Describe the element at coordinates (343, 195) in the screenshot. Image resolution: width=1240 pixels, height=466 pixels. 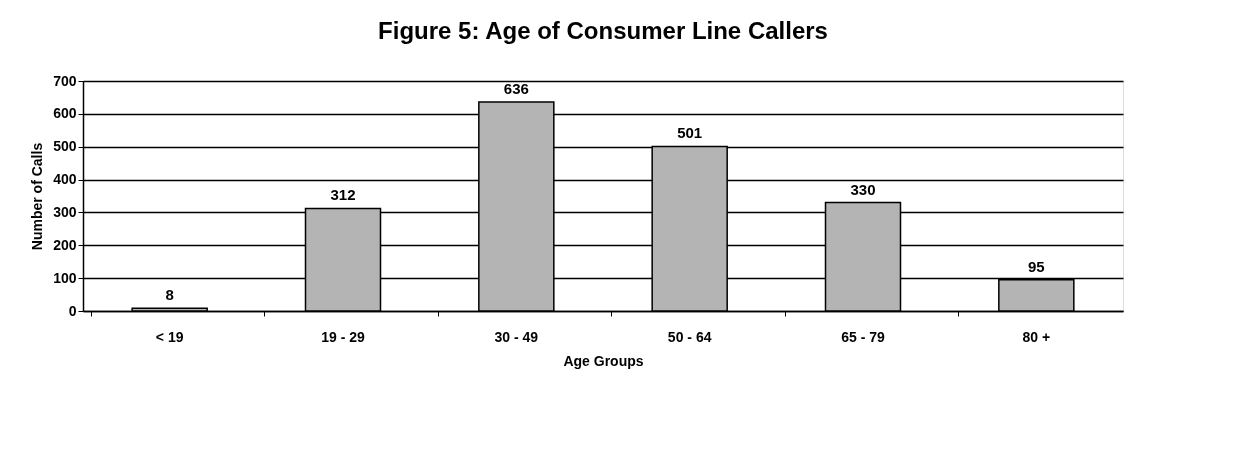
I see `data-label: 312` at that location.